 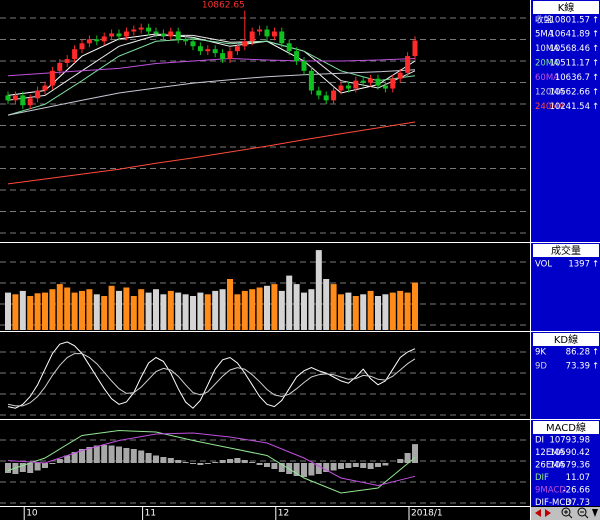 I want to click on legend-name: 9K, so click(x=540, y=353).